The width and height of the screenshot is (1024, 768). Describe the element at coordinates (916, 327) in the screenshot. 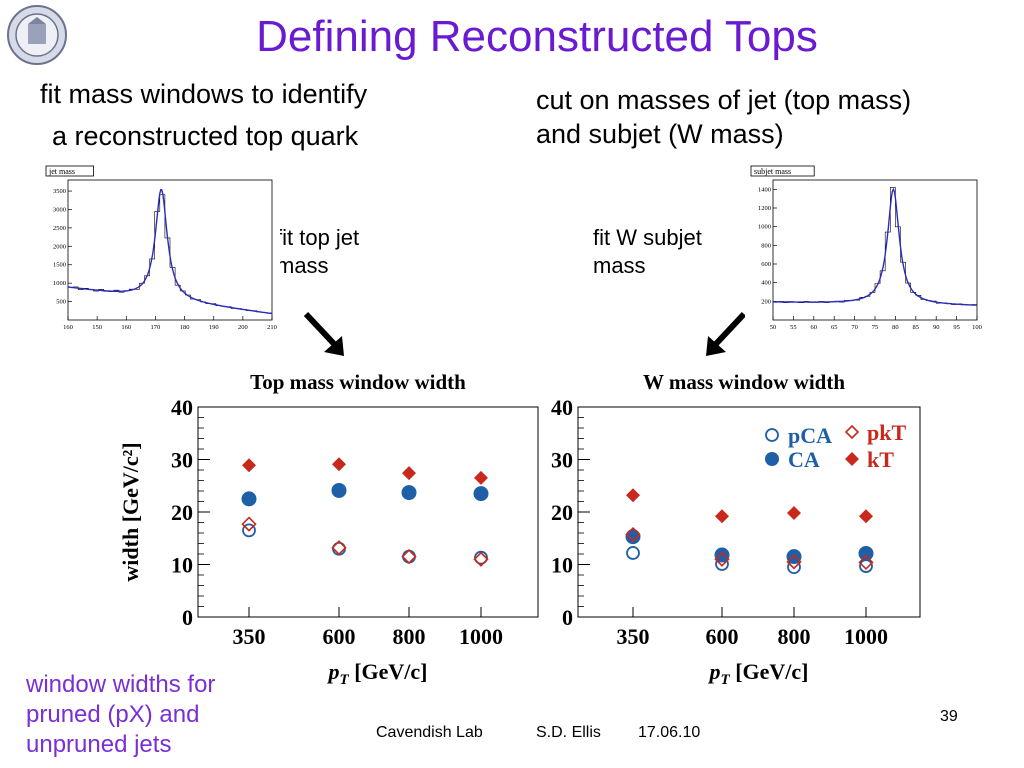

I see `hist-x-tick-label: 85` at that location.